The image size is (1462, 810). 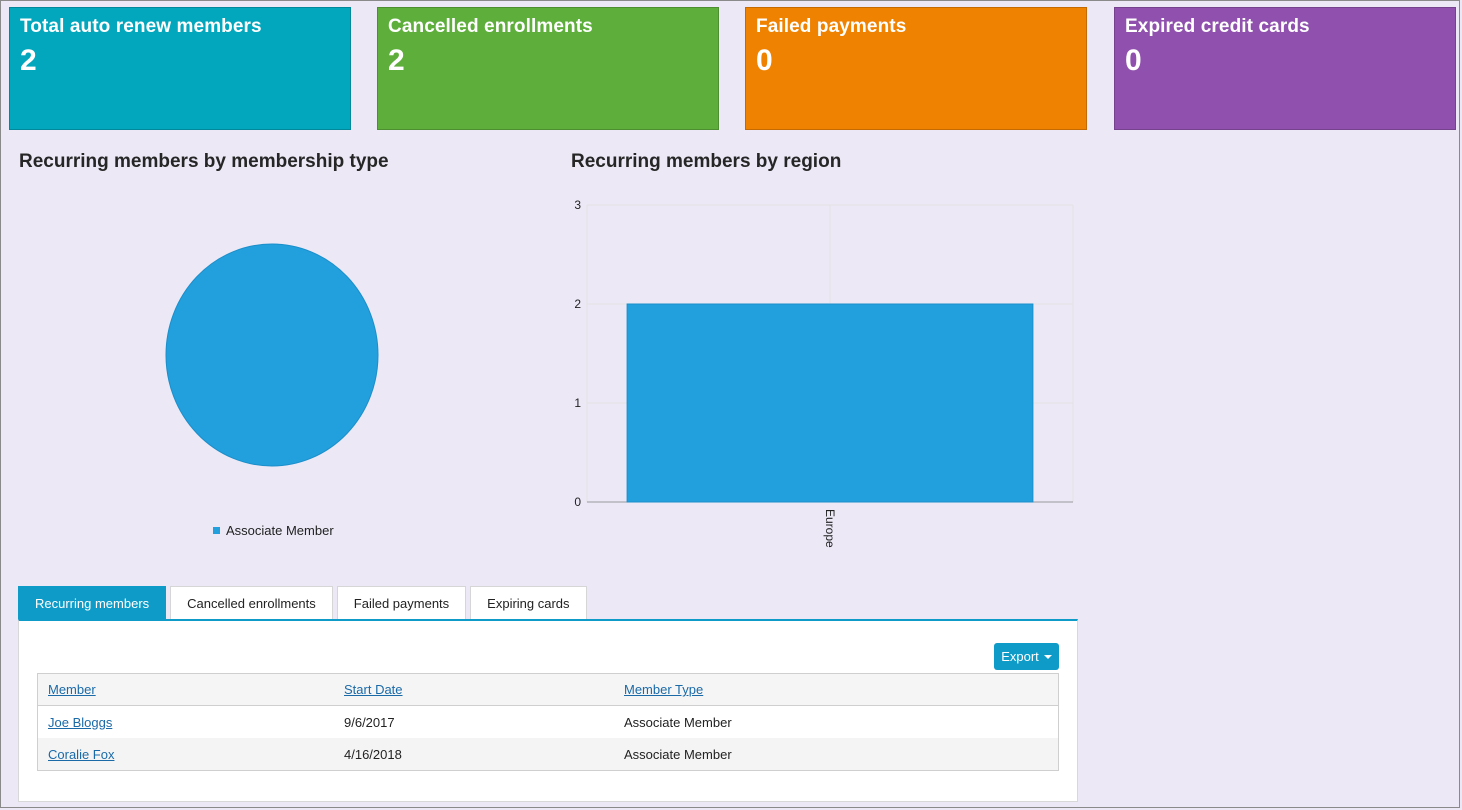 What do you see at coordinates (1047, 656) in the screenshot?
I see `caret-down-icon` at bounding box center [1047, 656].